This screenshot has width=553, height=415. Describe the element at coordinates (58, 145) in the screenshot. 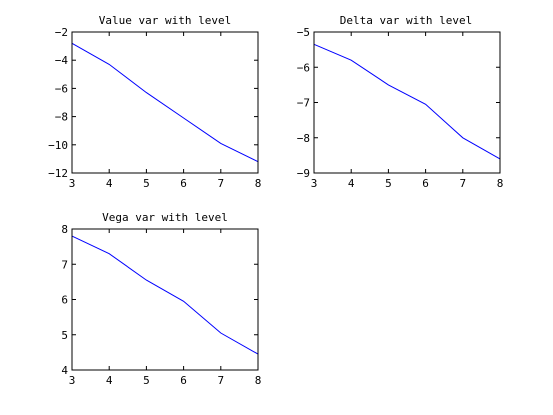

I see `y-tick-label: −10` at that location.